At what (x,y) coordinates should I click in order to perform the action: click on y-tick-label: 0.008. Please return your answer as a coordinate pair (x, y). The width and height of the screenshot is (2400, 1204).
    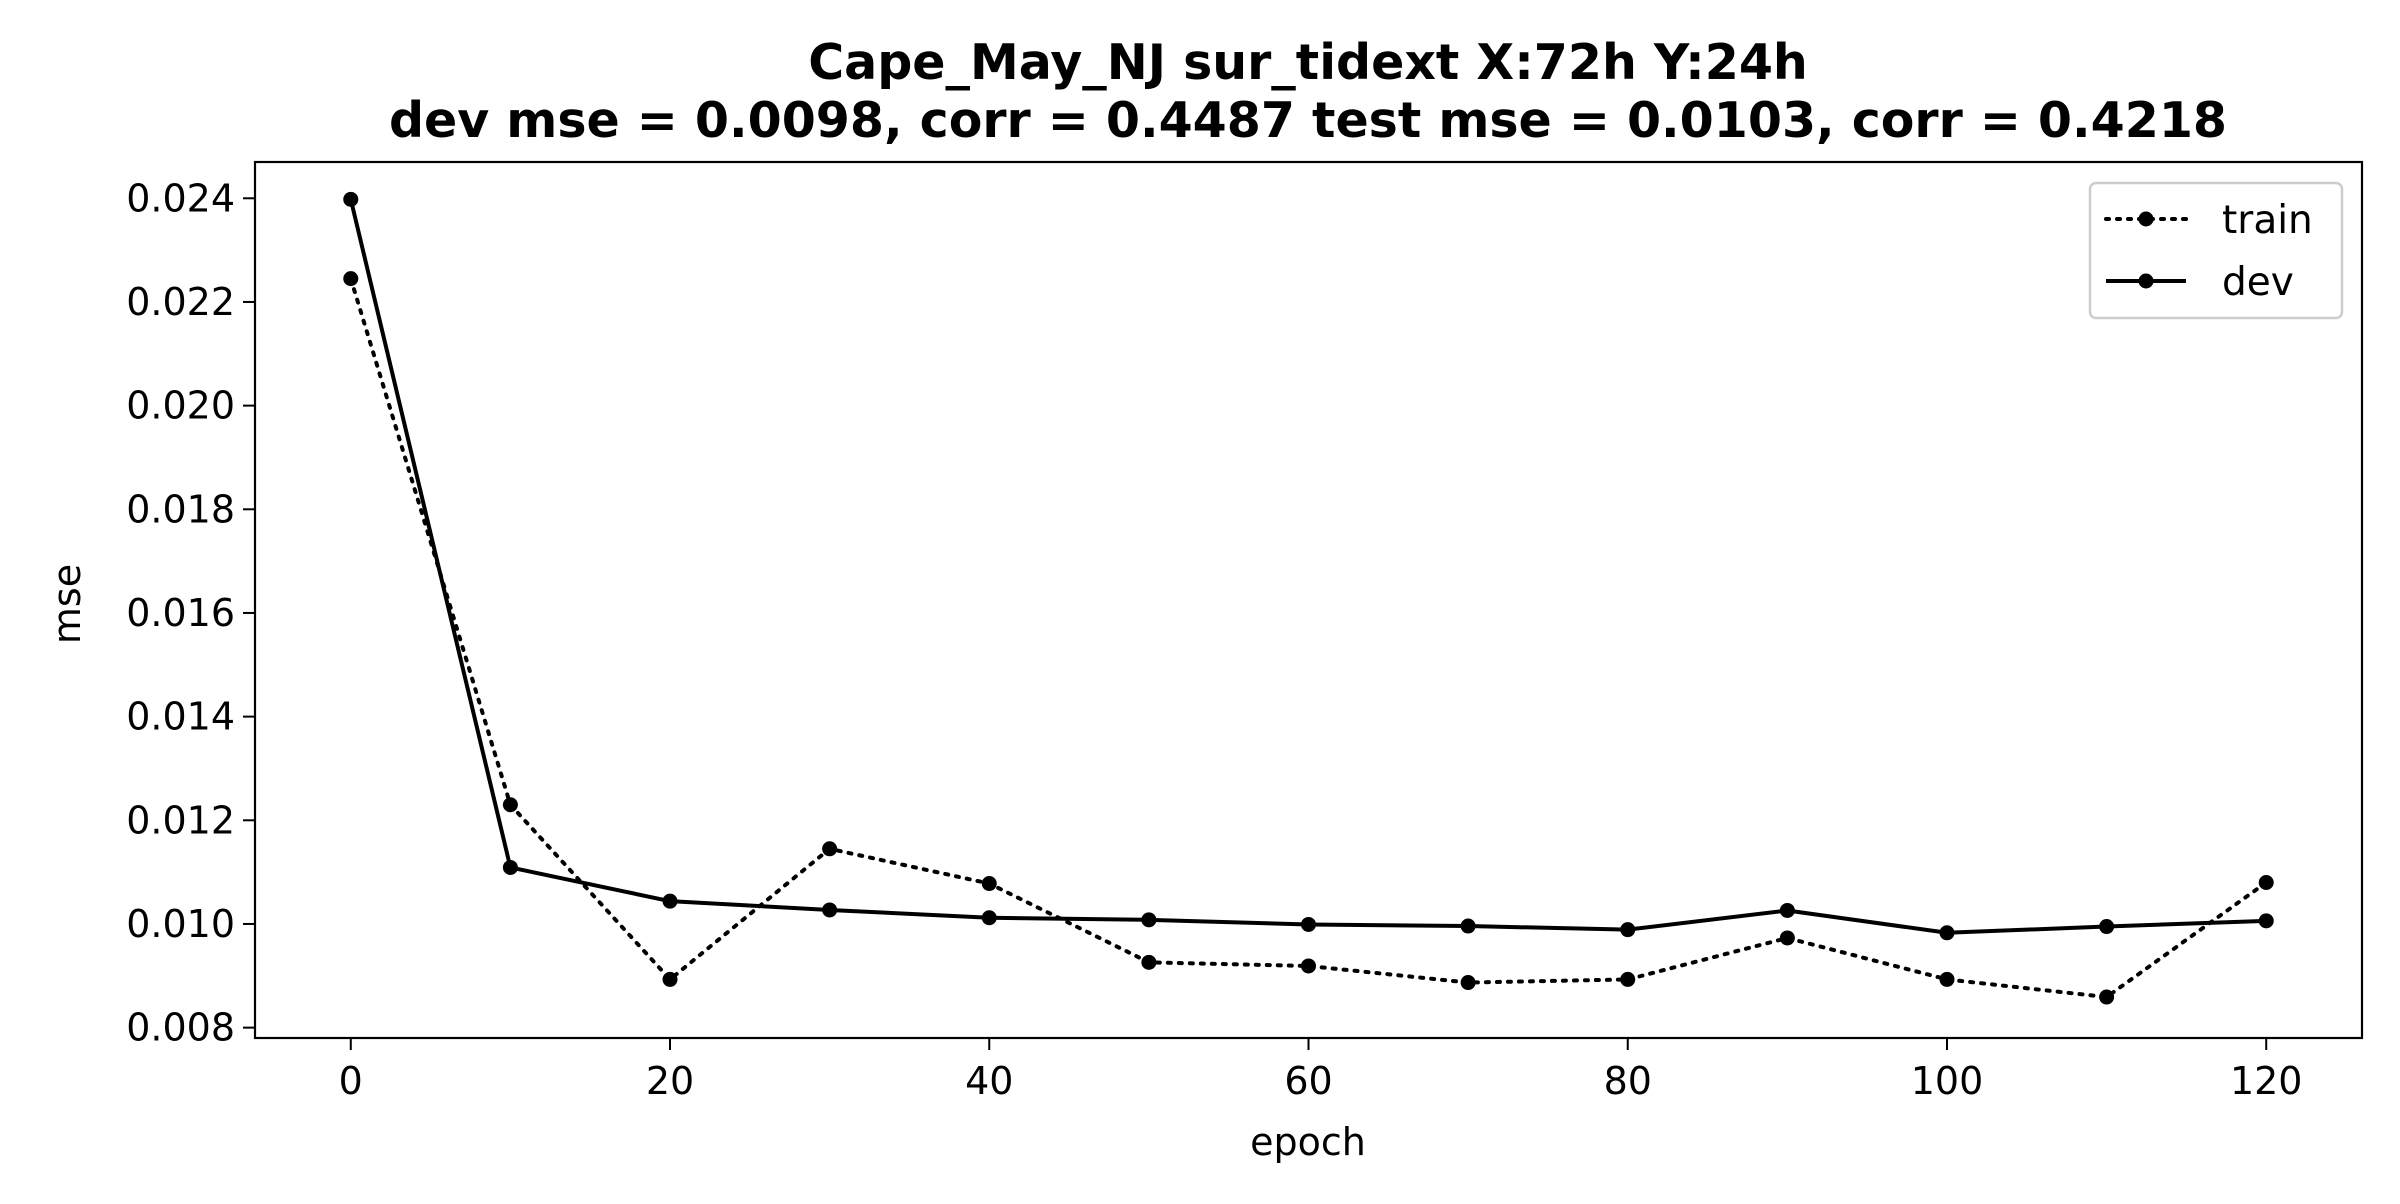
    Looking at the image, I should click on (180, 1028).